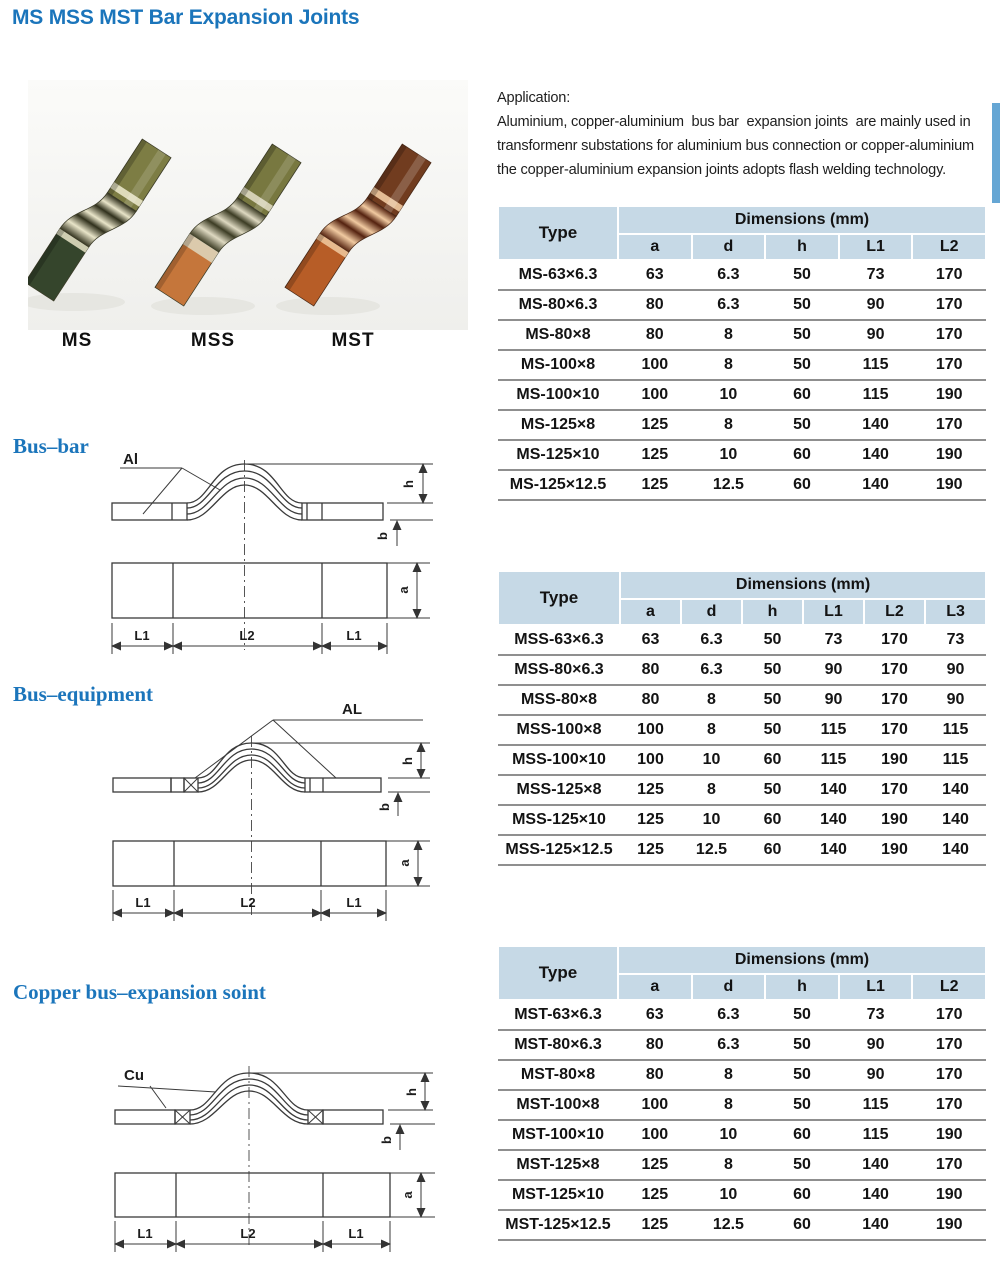 Image resolution: width=1000 pixels, height=1270 pixels. What do you see at coordinates (353, 340) in the screenshot?
I see `photo-label-mst: MST` at bounding box center [353, 340].